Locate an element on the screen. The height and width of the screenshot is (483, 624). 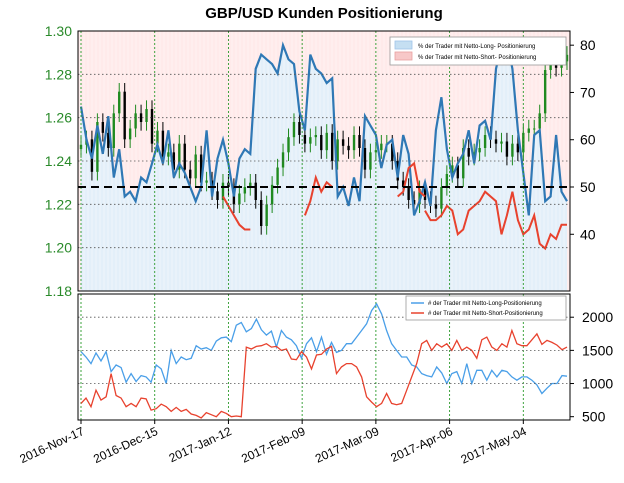
legend-box-bottom is located at coordinates (486, 308).